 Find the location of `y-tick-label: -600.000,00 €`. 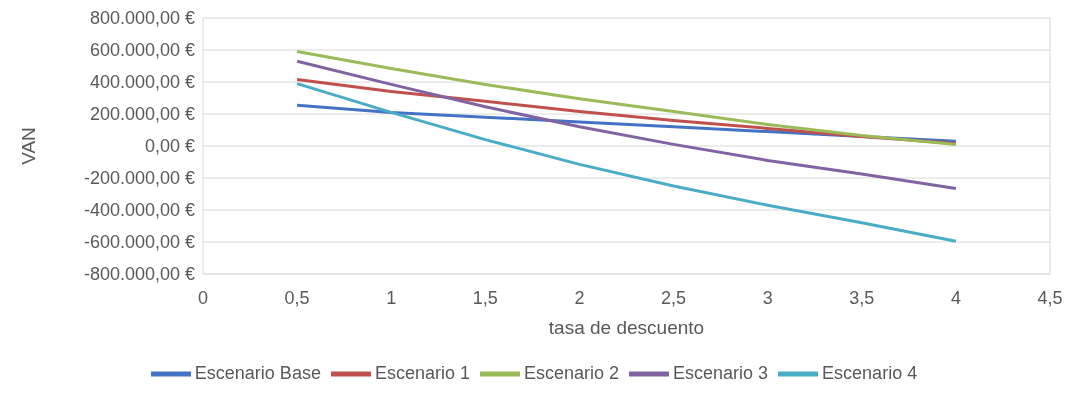

y-tick-label: -600.000,00 € is located at coordinates (139, 242).